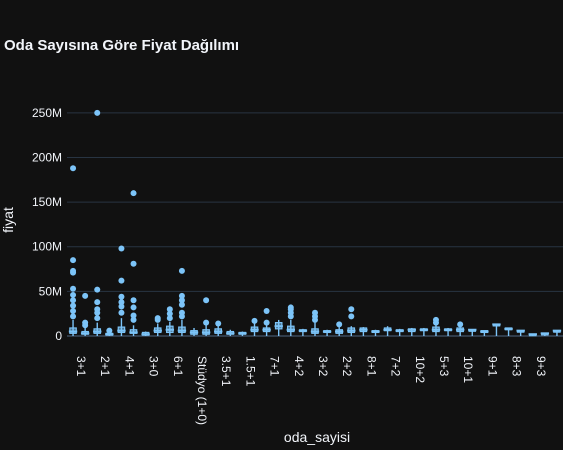 The image size is (563, 450). Describe the element at coordinates (47, 202) in the screenshot. I see `y-tick-label: 150M` at that location.